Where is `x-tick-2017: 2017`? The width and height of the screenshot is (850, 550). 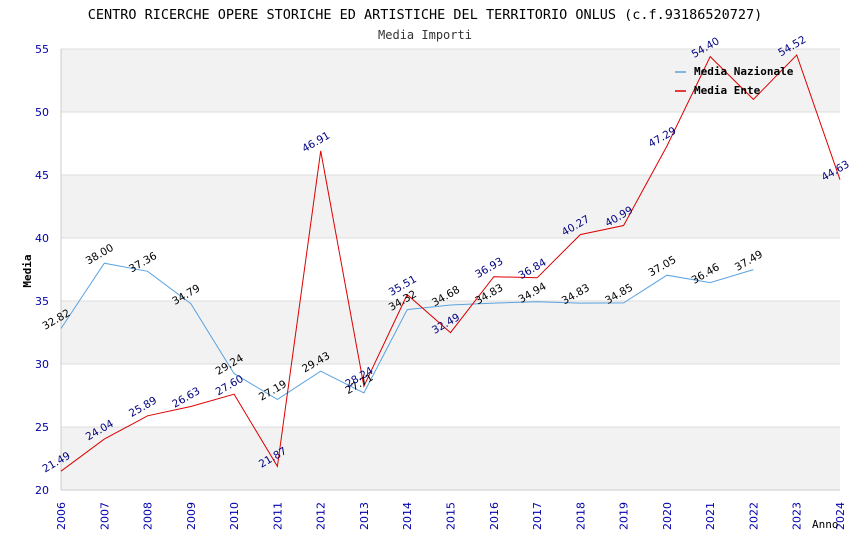
x-tick-2017: 2017 is located at coordinates (537, 516).